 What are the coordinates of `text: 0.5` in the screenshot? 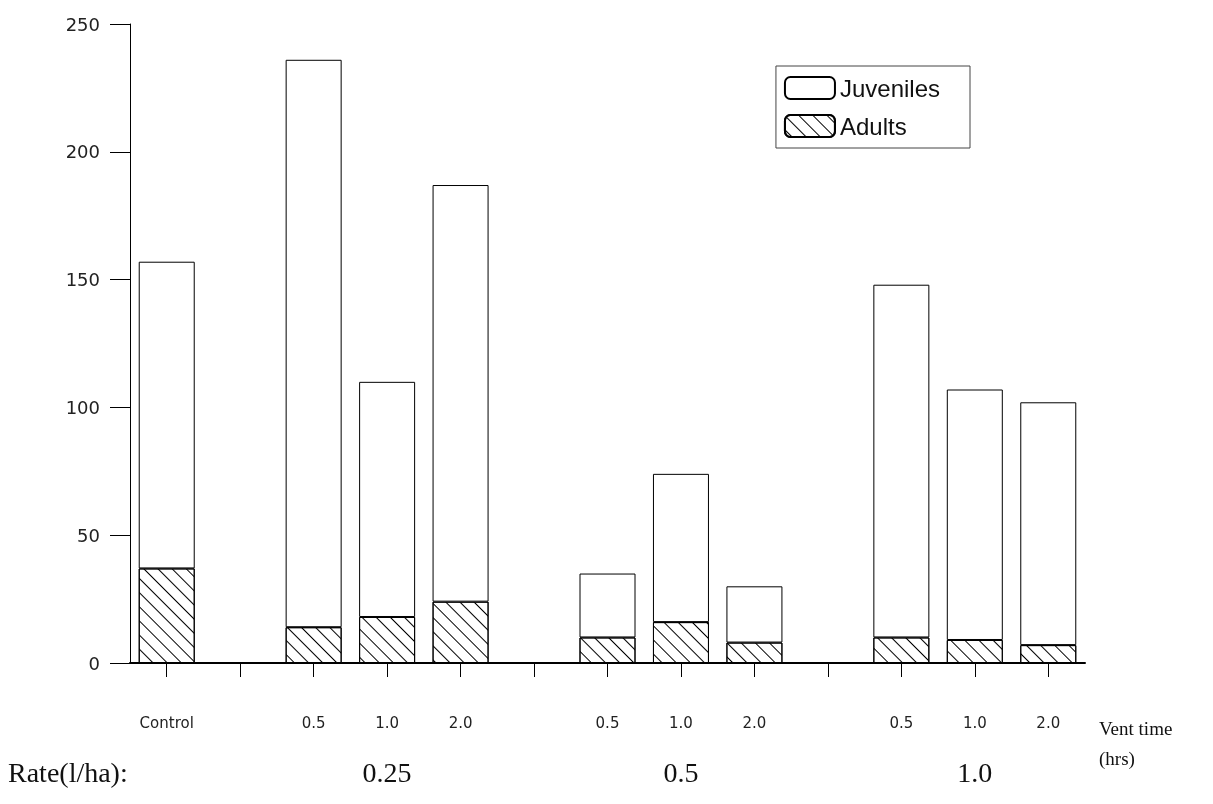 It's located at (681, 772).